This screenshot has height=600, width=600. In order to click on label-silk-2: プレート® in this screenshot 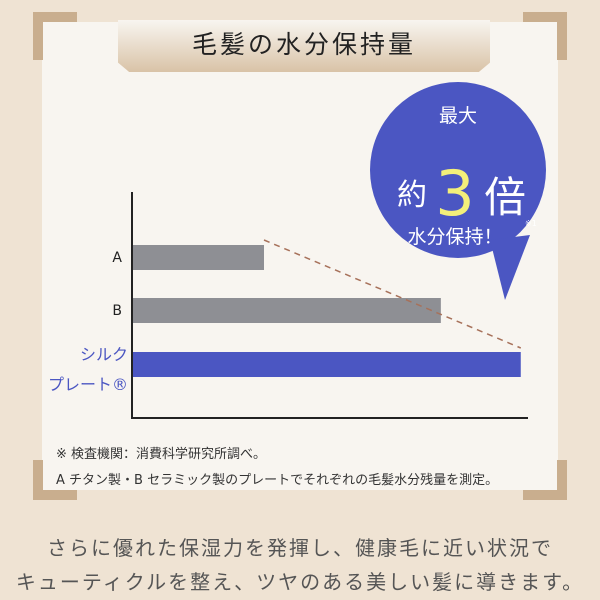, I will do `click(88, 384)`.